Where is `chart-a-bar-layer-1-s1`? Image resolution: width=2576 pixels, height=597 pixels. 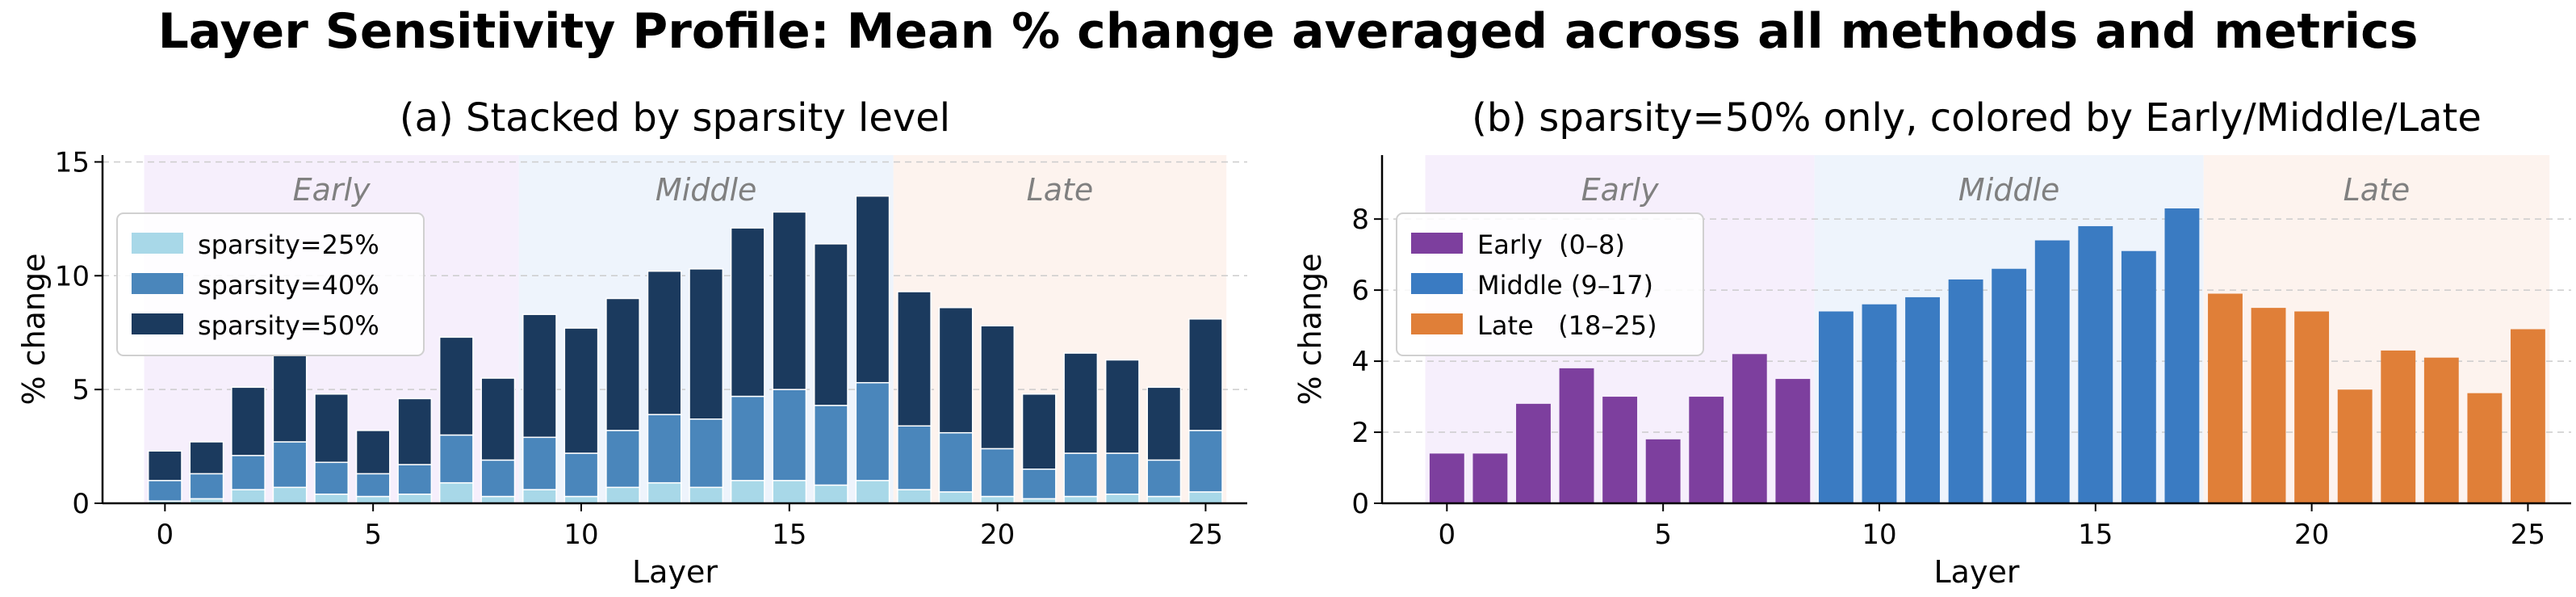
chart-a-bar-layer-1-s1 is located at coordinates (206, 487).